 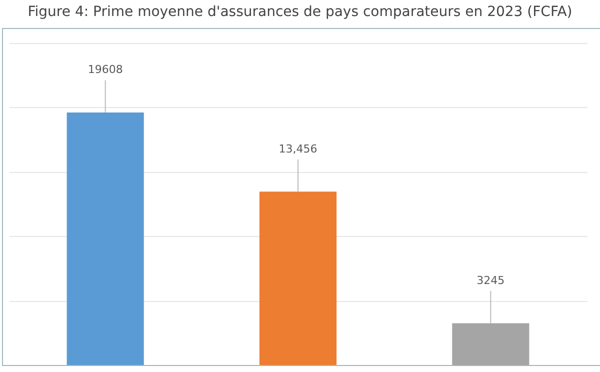 What do you see at coordinates (105, 69) in the screenshot?
I see `data-label: 19608` at bounding box center [105, 69].